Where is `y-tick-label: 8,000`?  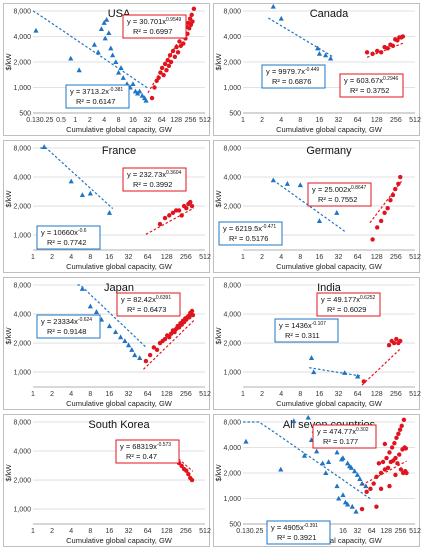 y-tick-label: 8,000 is located at coordinates (22, 149).